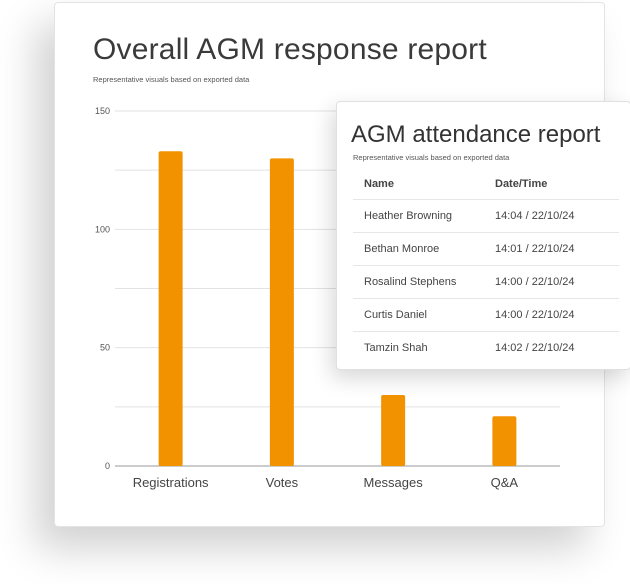  Describe the element at coordinates (535, 348) in the screenshot. I see `attendee-datetime: 14:02 / 22/10/24` at that location.